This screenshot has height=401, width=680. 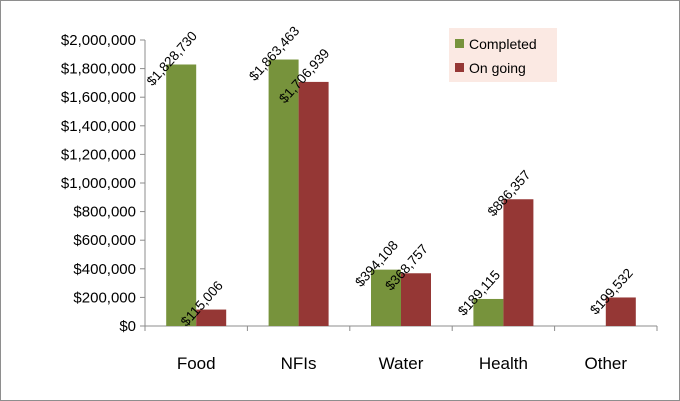 What do you see at coordinates (497, 68) in the screenshot?
I see `legend-label-on-going: On going` at bounding box center [497, 68].